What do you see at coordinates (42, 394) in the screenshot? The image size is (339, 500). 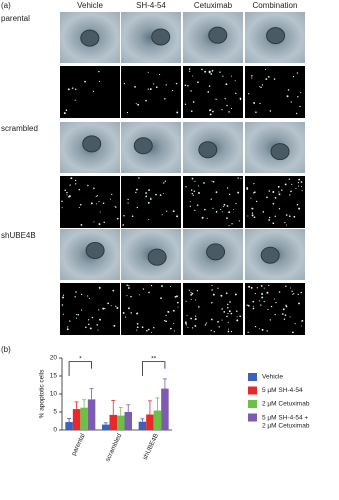 I see `y-axis-label: % apoptotic cells` at bounding box center [42, 394].